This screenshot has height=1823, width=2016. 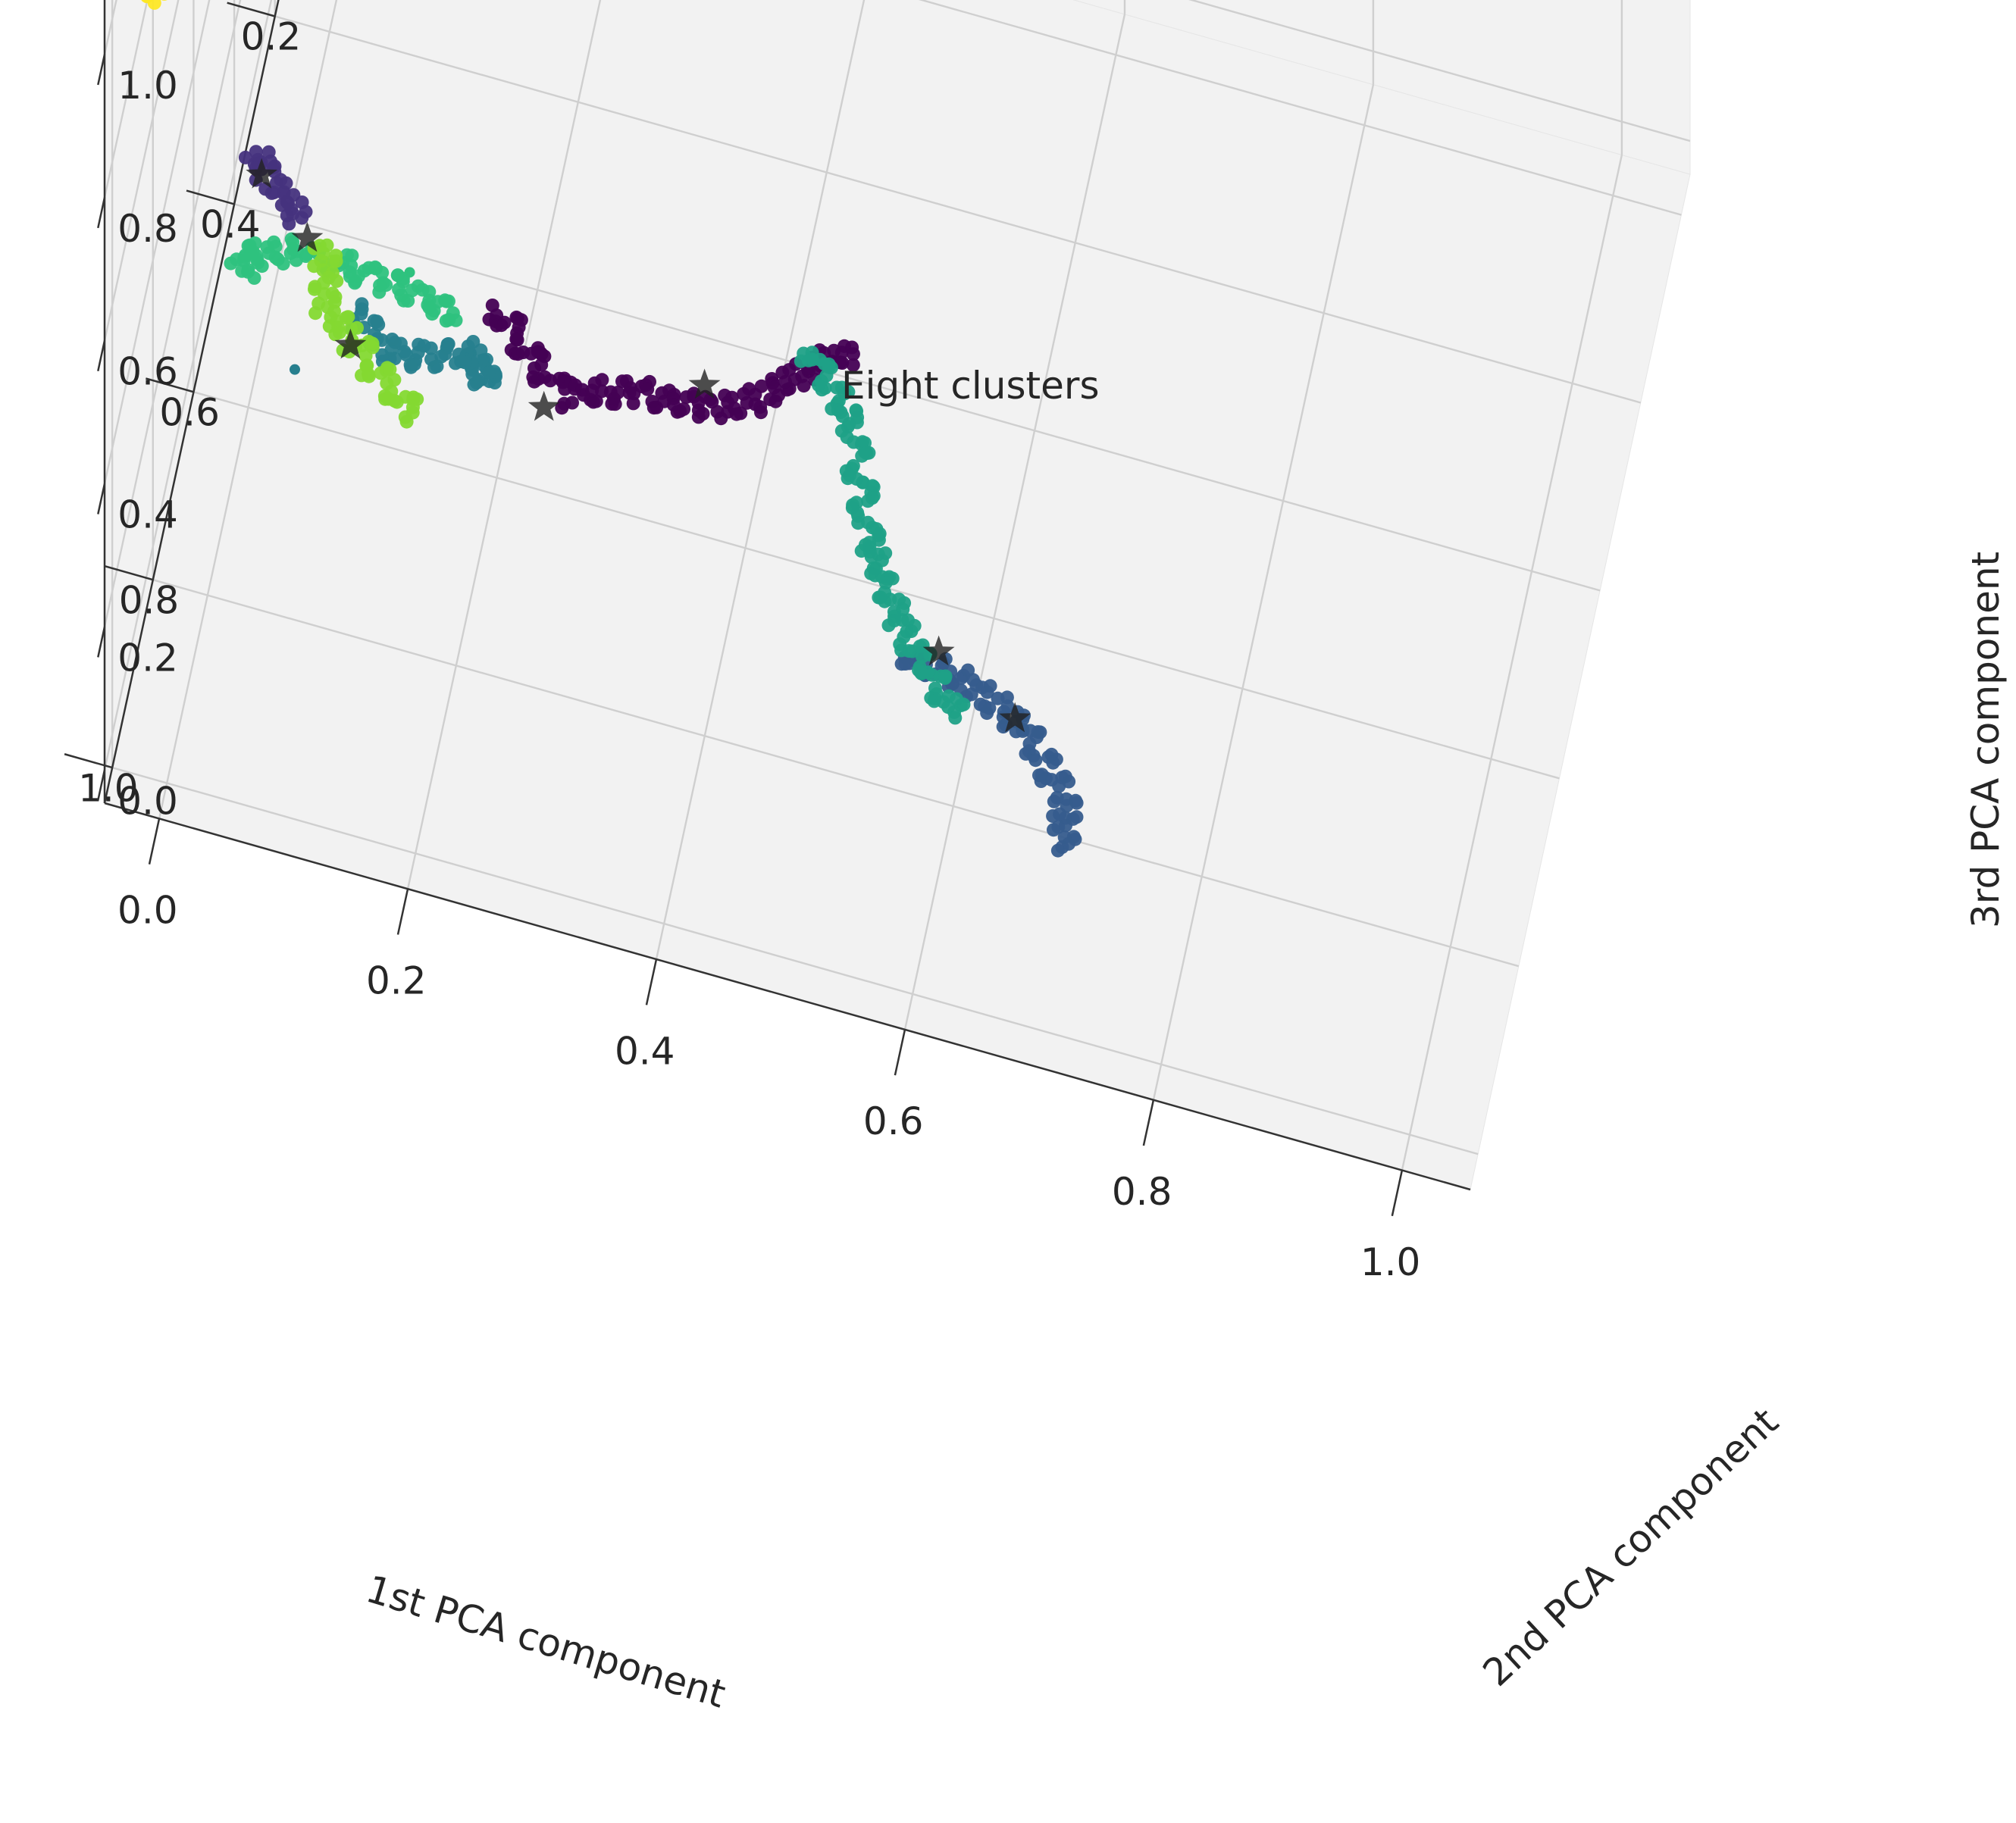 What do you see at coordinates (1986, 740) in the screenshot?
I see `z-axis-label: 3rd PCA component` at bounding box center [1986, 740].